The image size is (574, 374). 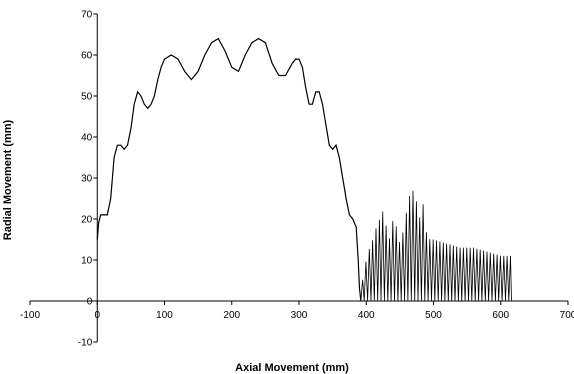 What do you see at coordinates (87, 261) in the screenshot?
I see `y-tick-label: 10` at bounding box center [87, 261].